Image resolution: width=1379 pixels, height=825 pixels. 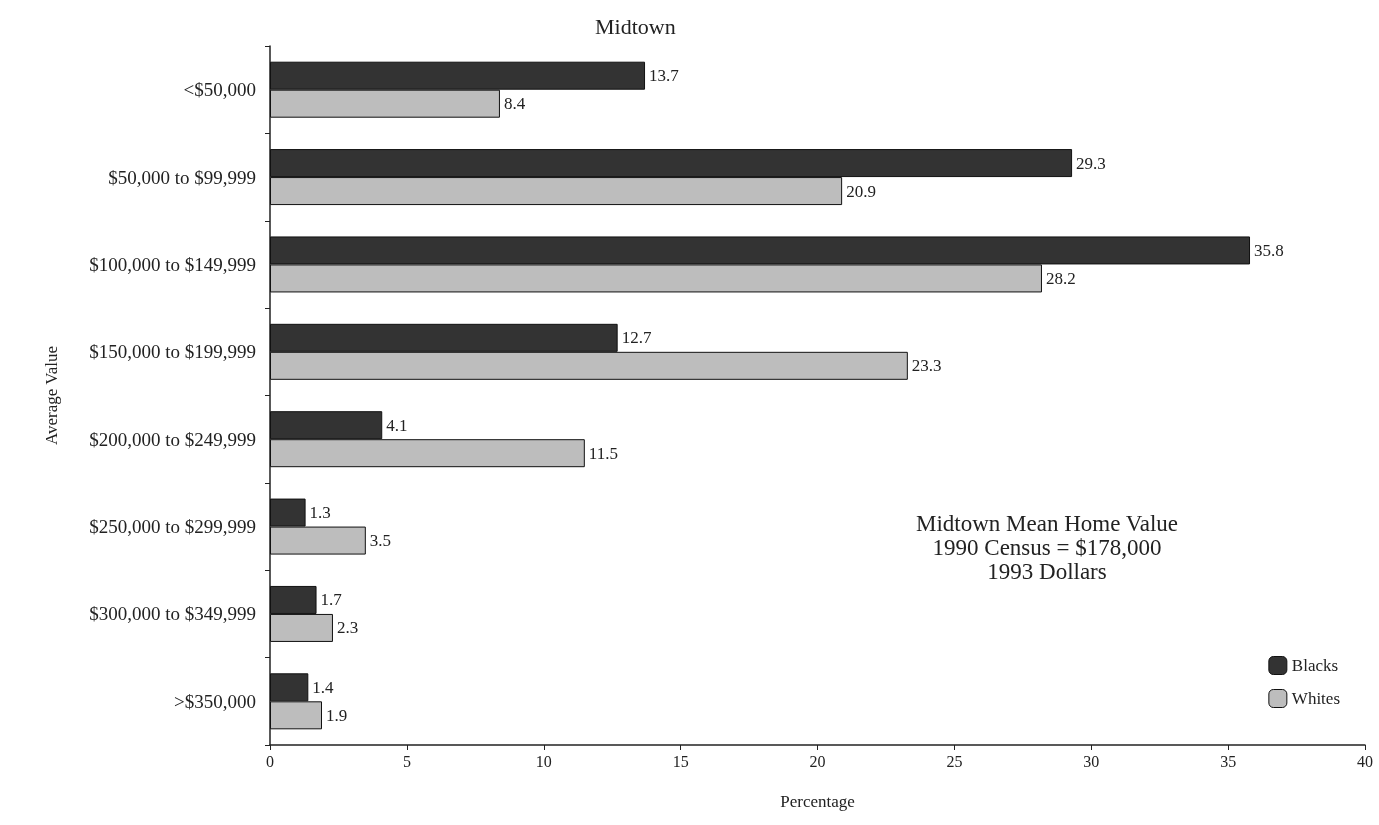 I want to click on x-tick-label: 25, so click(x=954, y=761).